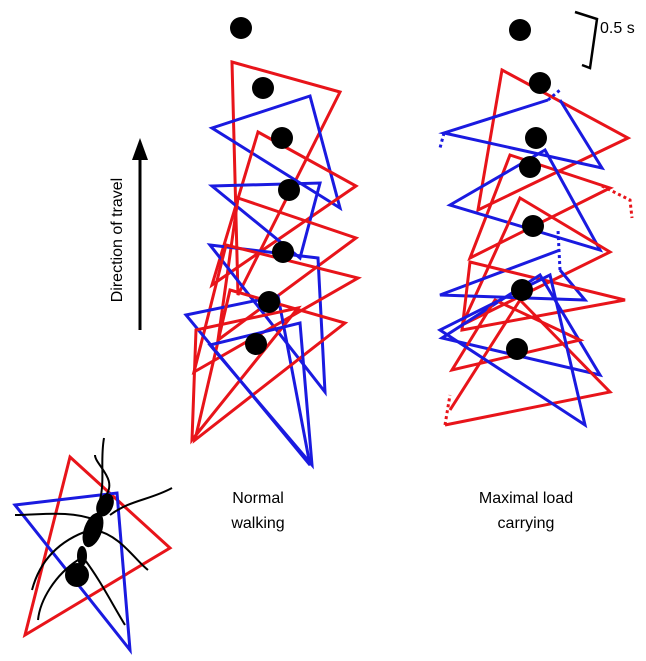 This screenshot has width=646, height=661. Describe the element at coordinates (117, 240) in the screenshot. I see `direction-label: Direction of travel` at that location.